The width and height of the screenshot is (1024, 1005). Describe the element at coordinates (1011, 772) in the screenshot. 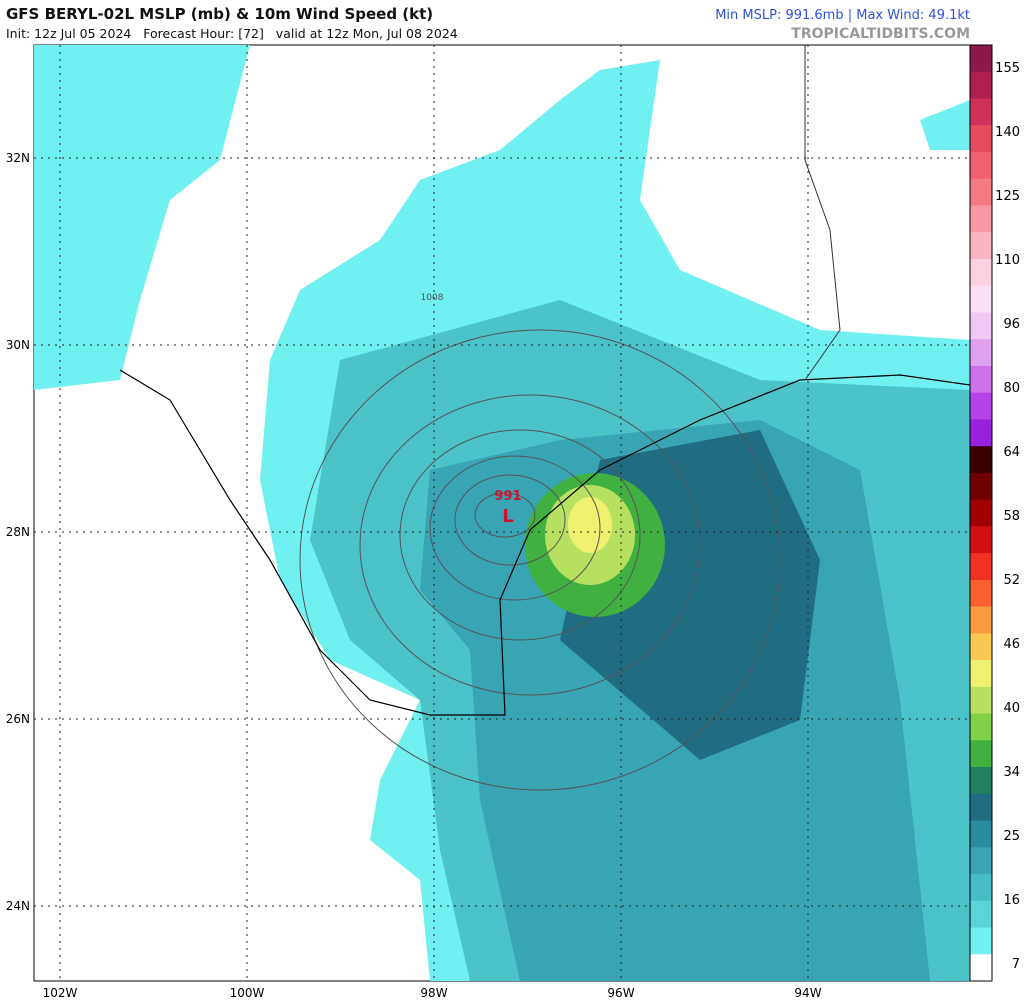

I see `colorbar-label: 34` at that location.